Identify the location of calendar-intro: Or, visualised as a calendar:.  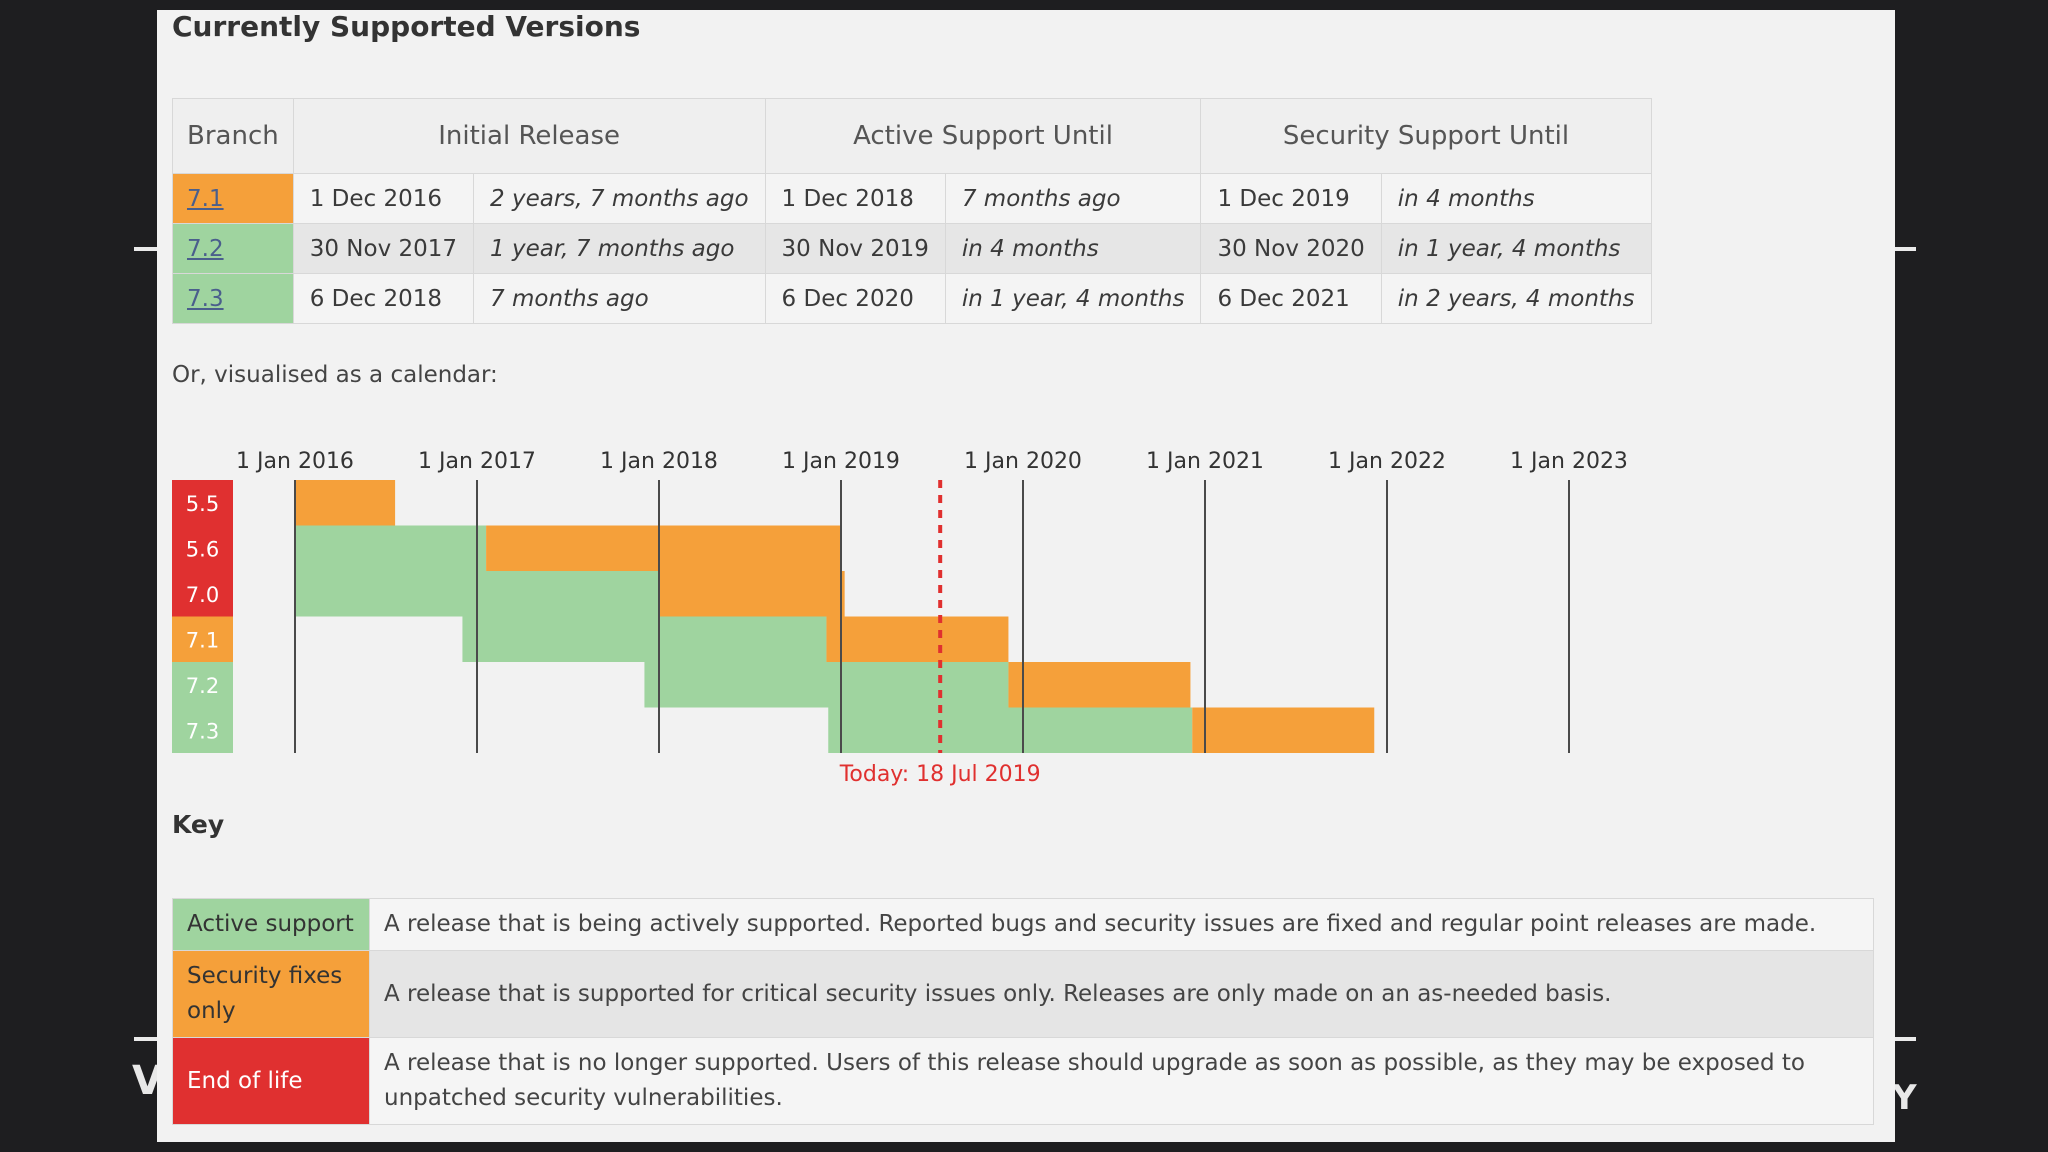
(335, 375).